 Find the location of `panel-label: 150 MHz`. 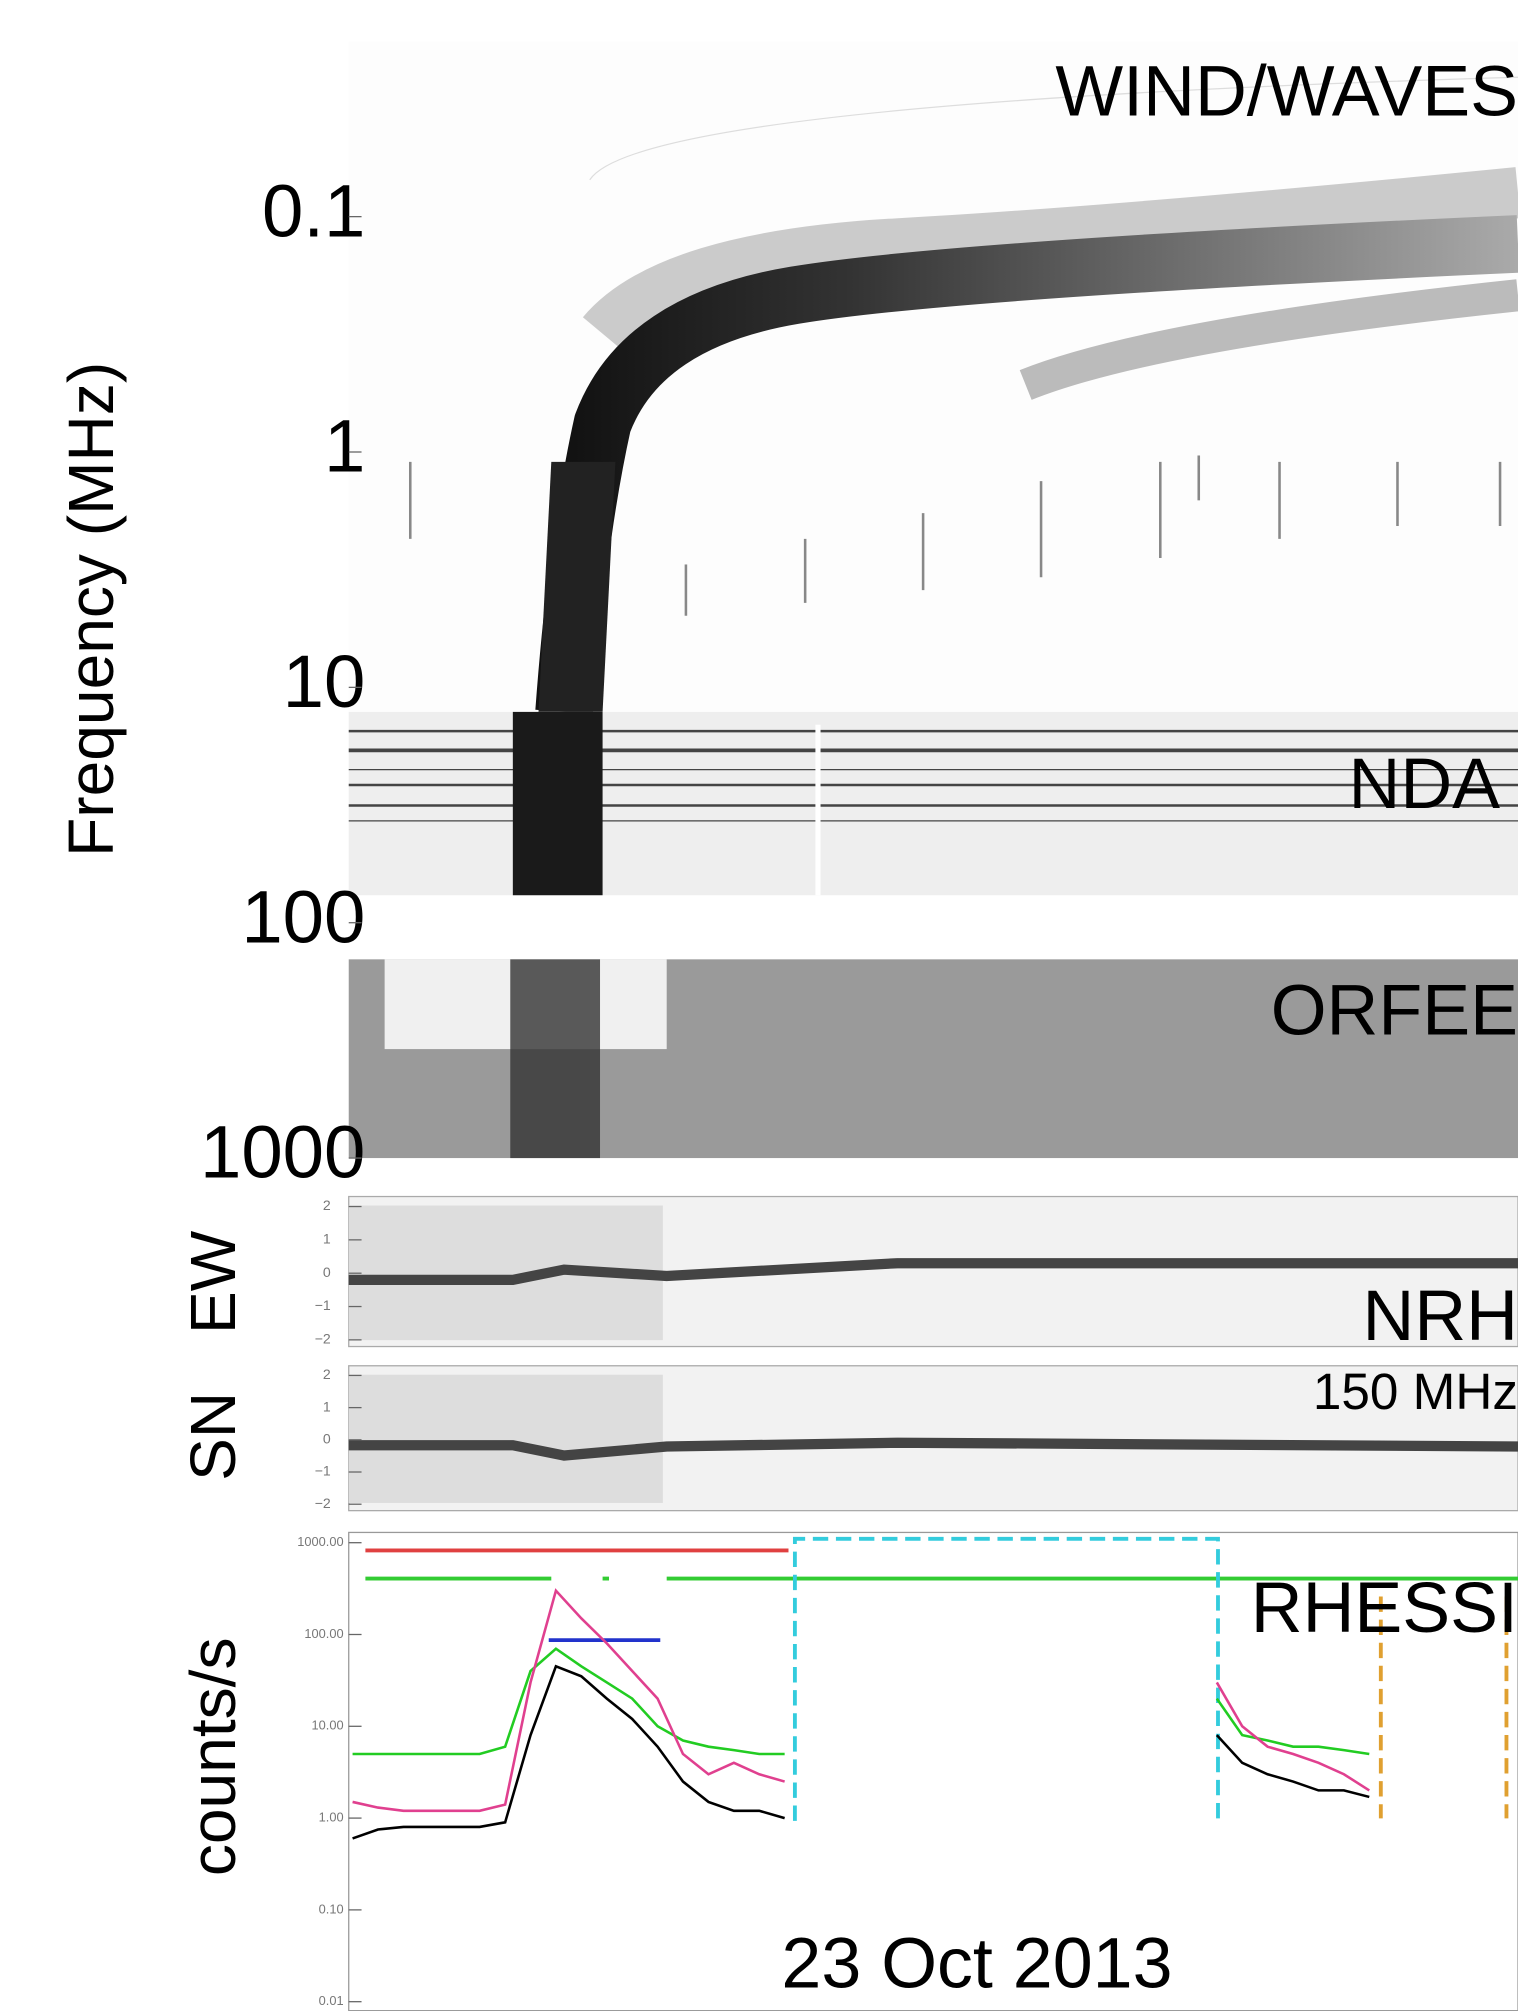

panel-label: 150 MHz is located at coordinates (1415, 1391).